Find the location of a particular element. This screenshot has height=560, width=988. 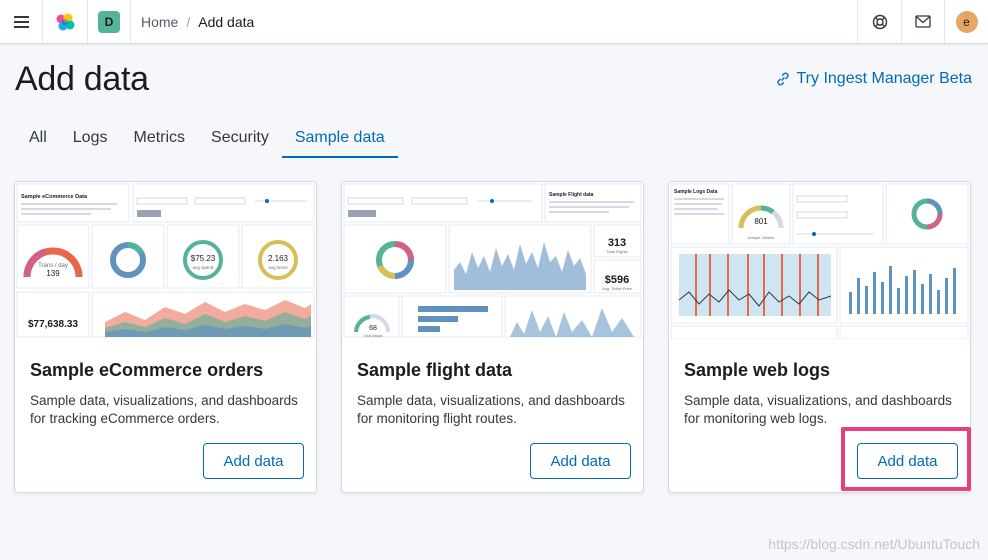

logs-dashboard-preview: Sample Logs Data 801 Unique Visitors is located at coordinates (819, 261).